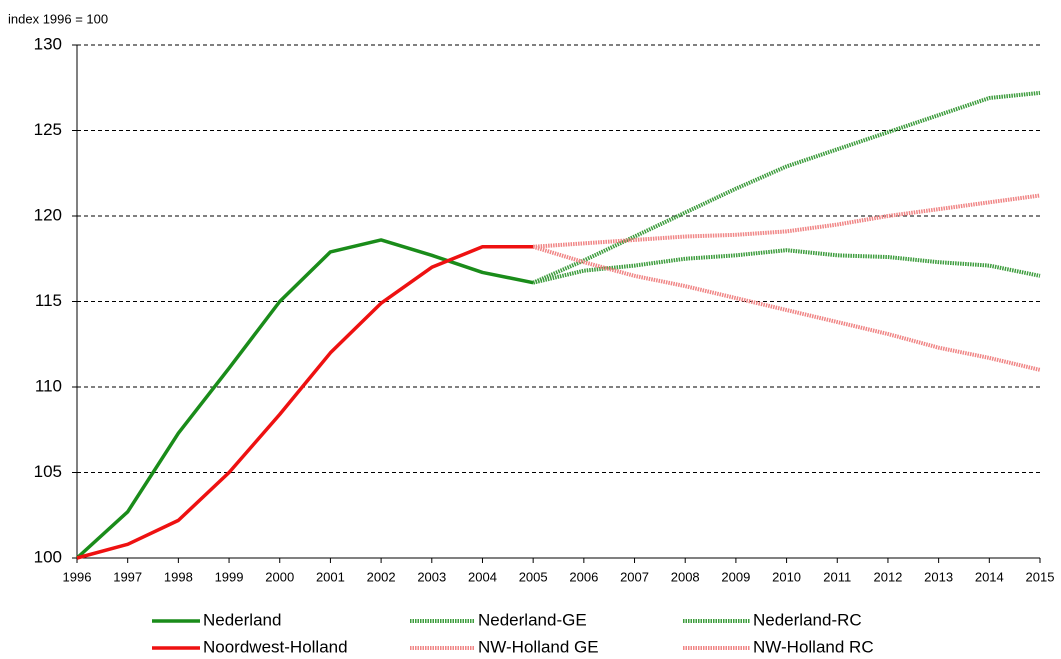  I want to click on y-tick-label: 120, so click(48, 214).